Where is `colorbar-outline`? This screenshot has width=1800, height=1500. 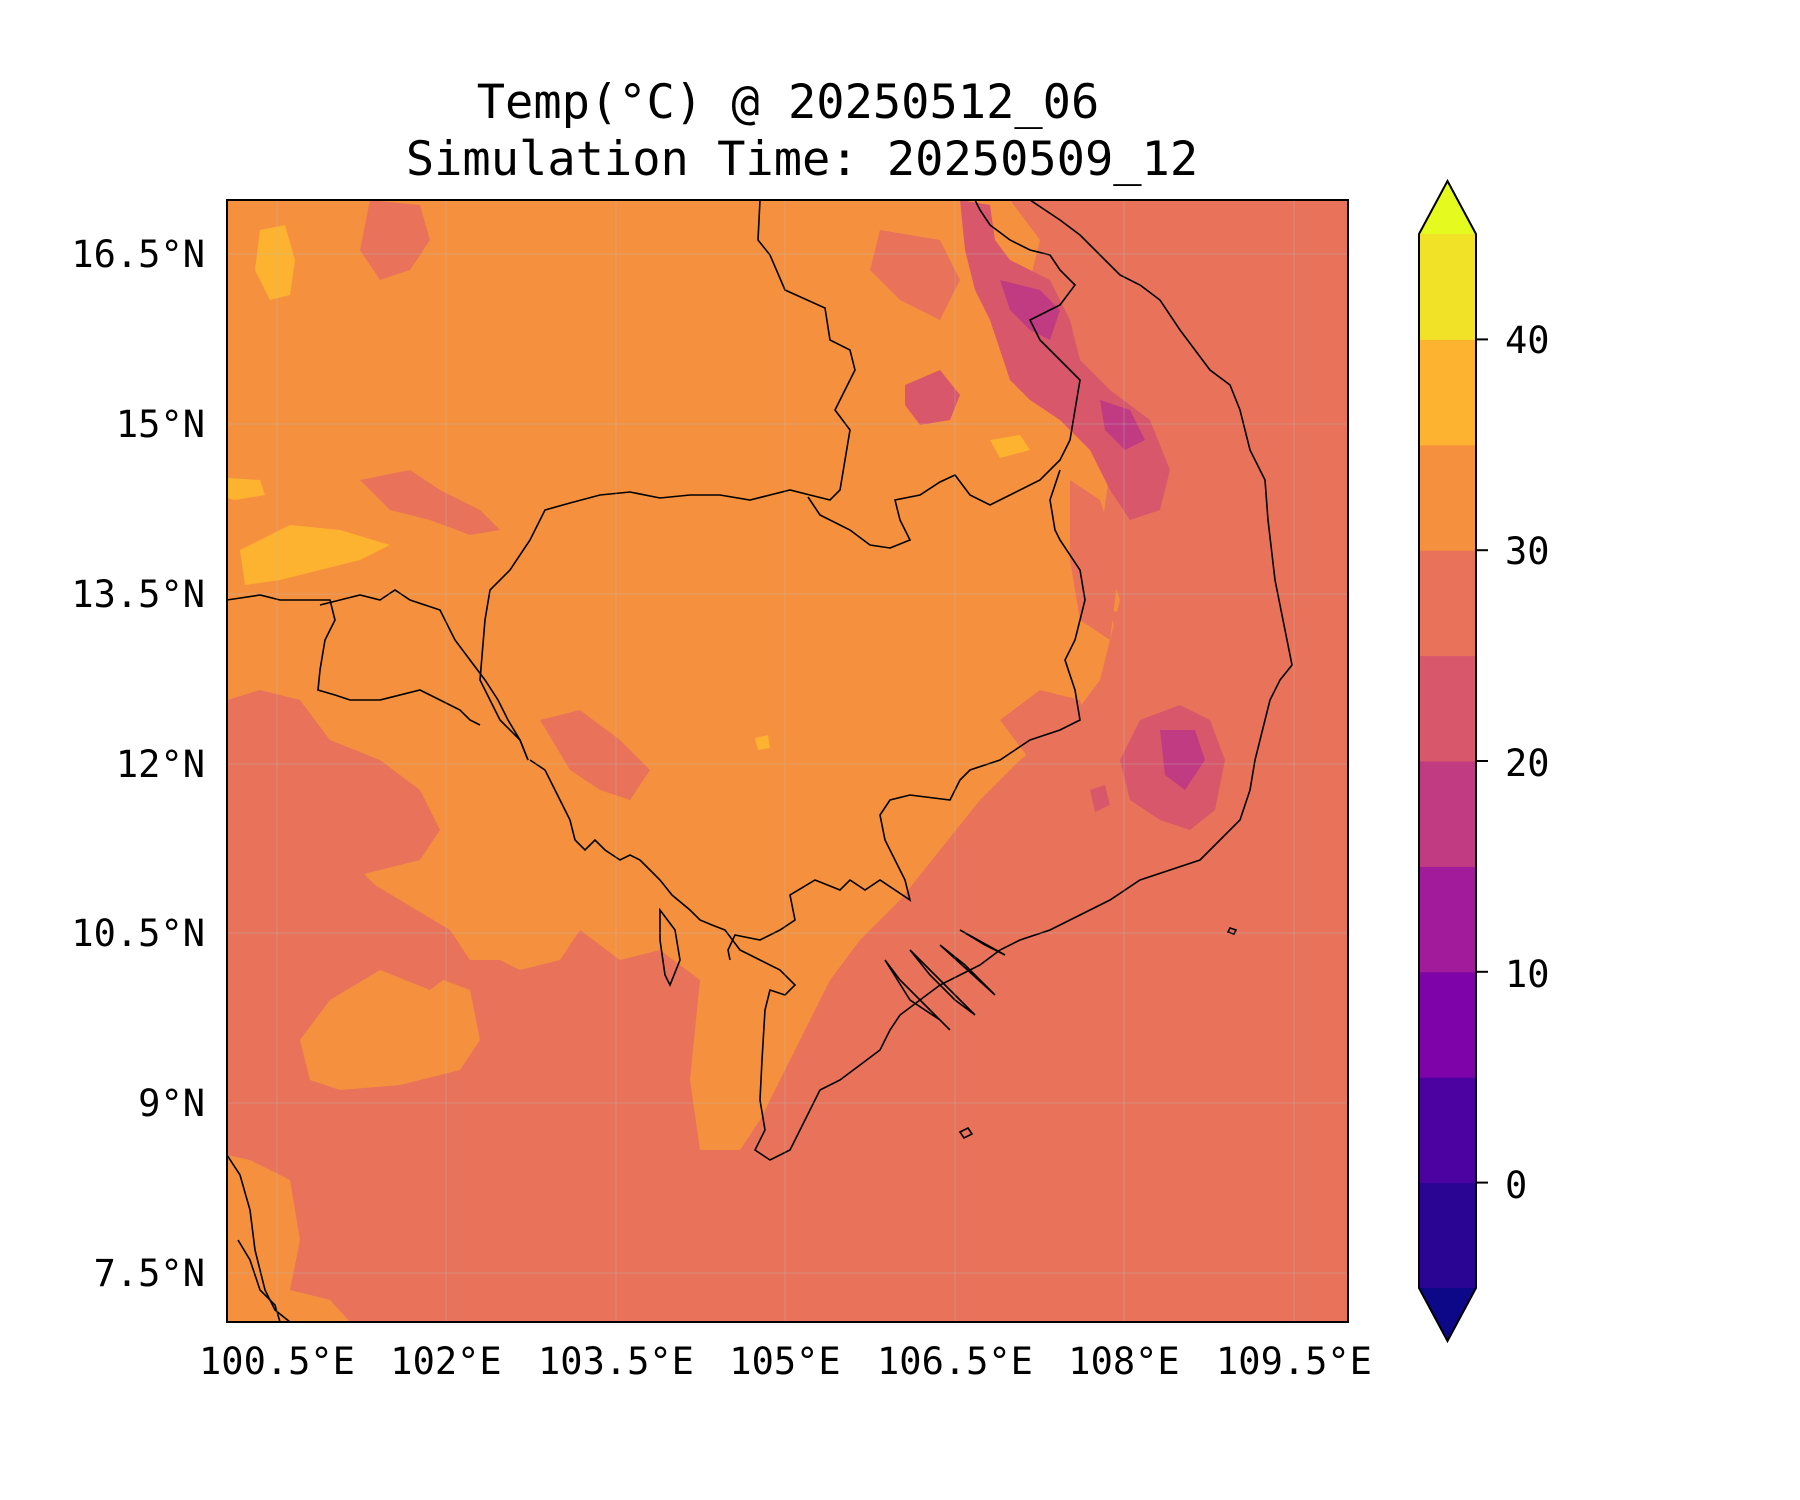
colorbar-outline is located at coordinates (1447, 761).